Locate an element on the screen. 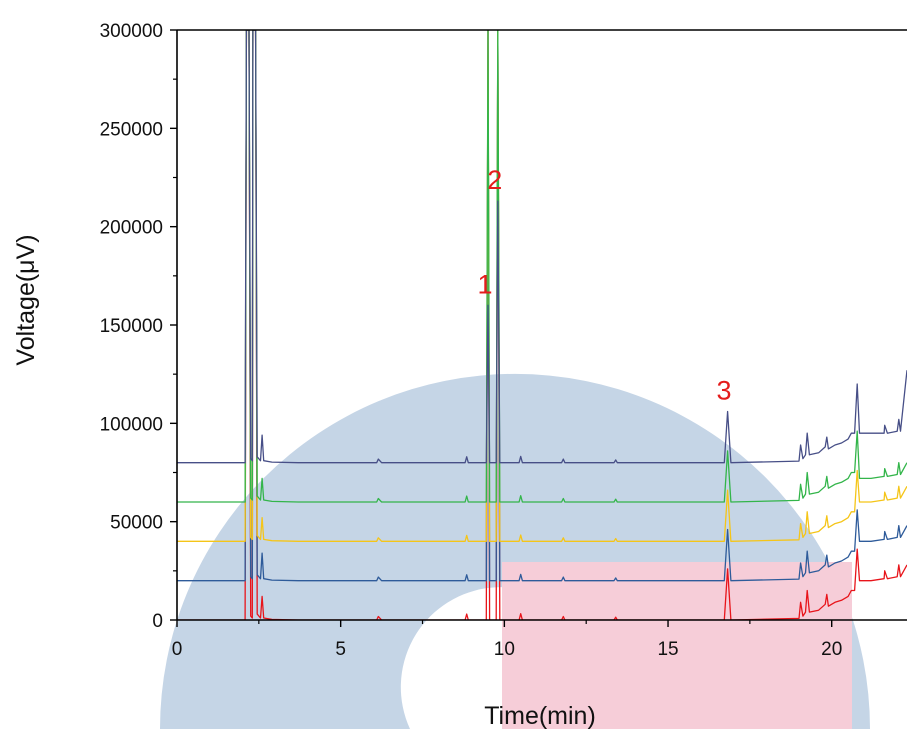 The height and width of the screenshot is (729, 907). x-tick-label: 5 is located at coordinates (340, 649).